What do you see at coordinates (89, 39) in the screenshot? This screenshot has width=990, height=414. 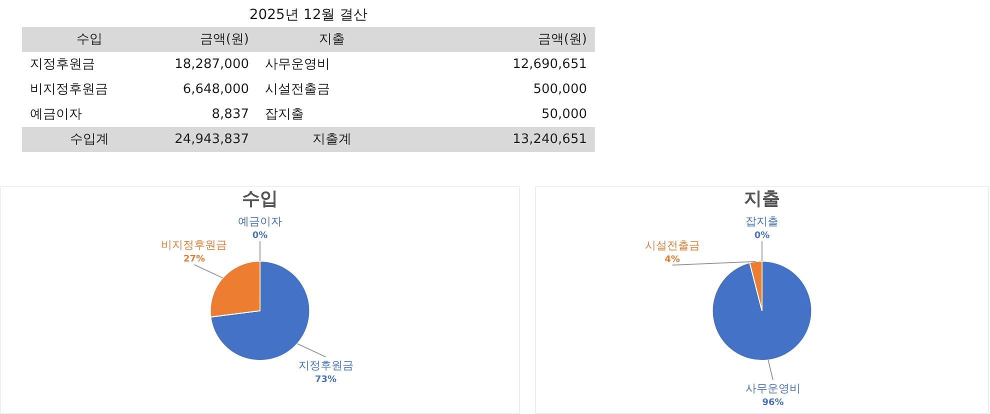 I see `text: 수입` at bounding box center [89, 39].